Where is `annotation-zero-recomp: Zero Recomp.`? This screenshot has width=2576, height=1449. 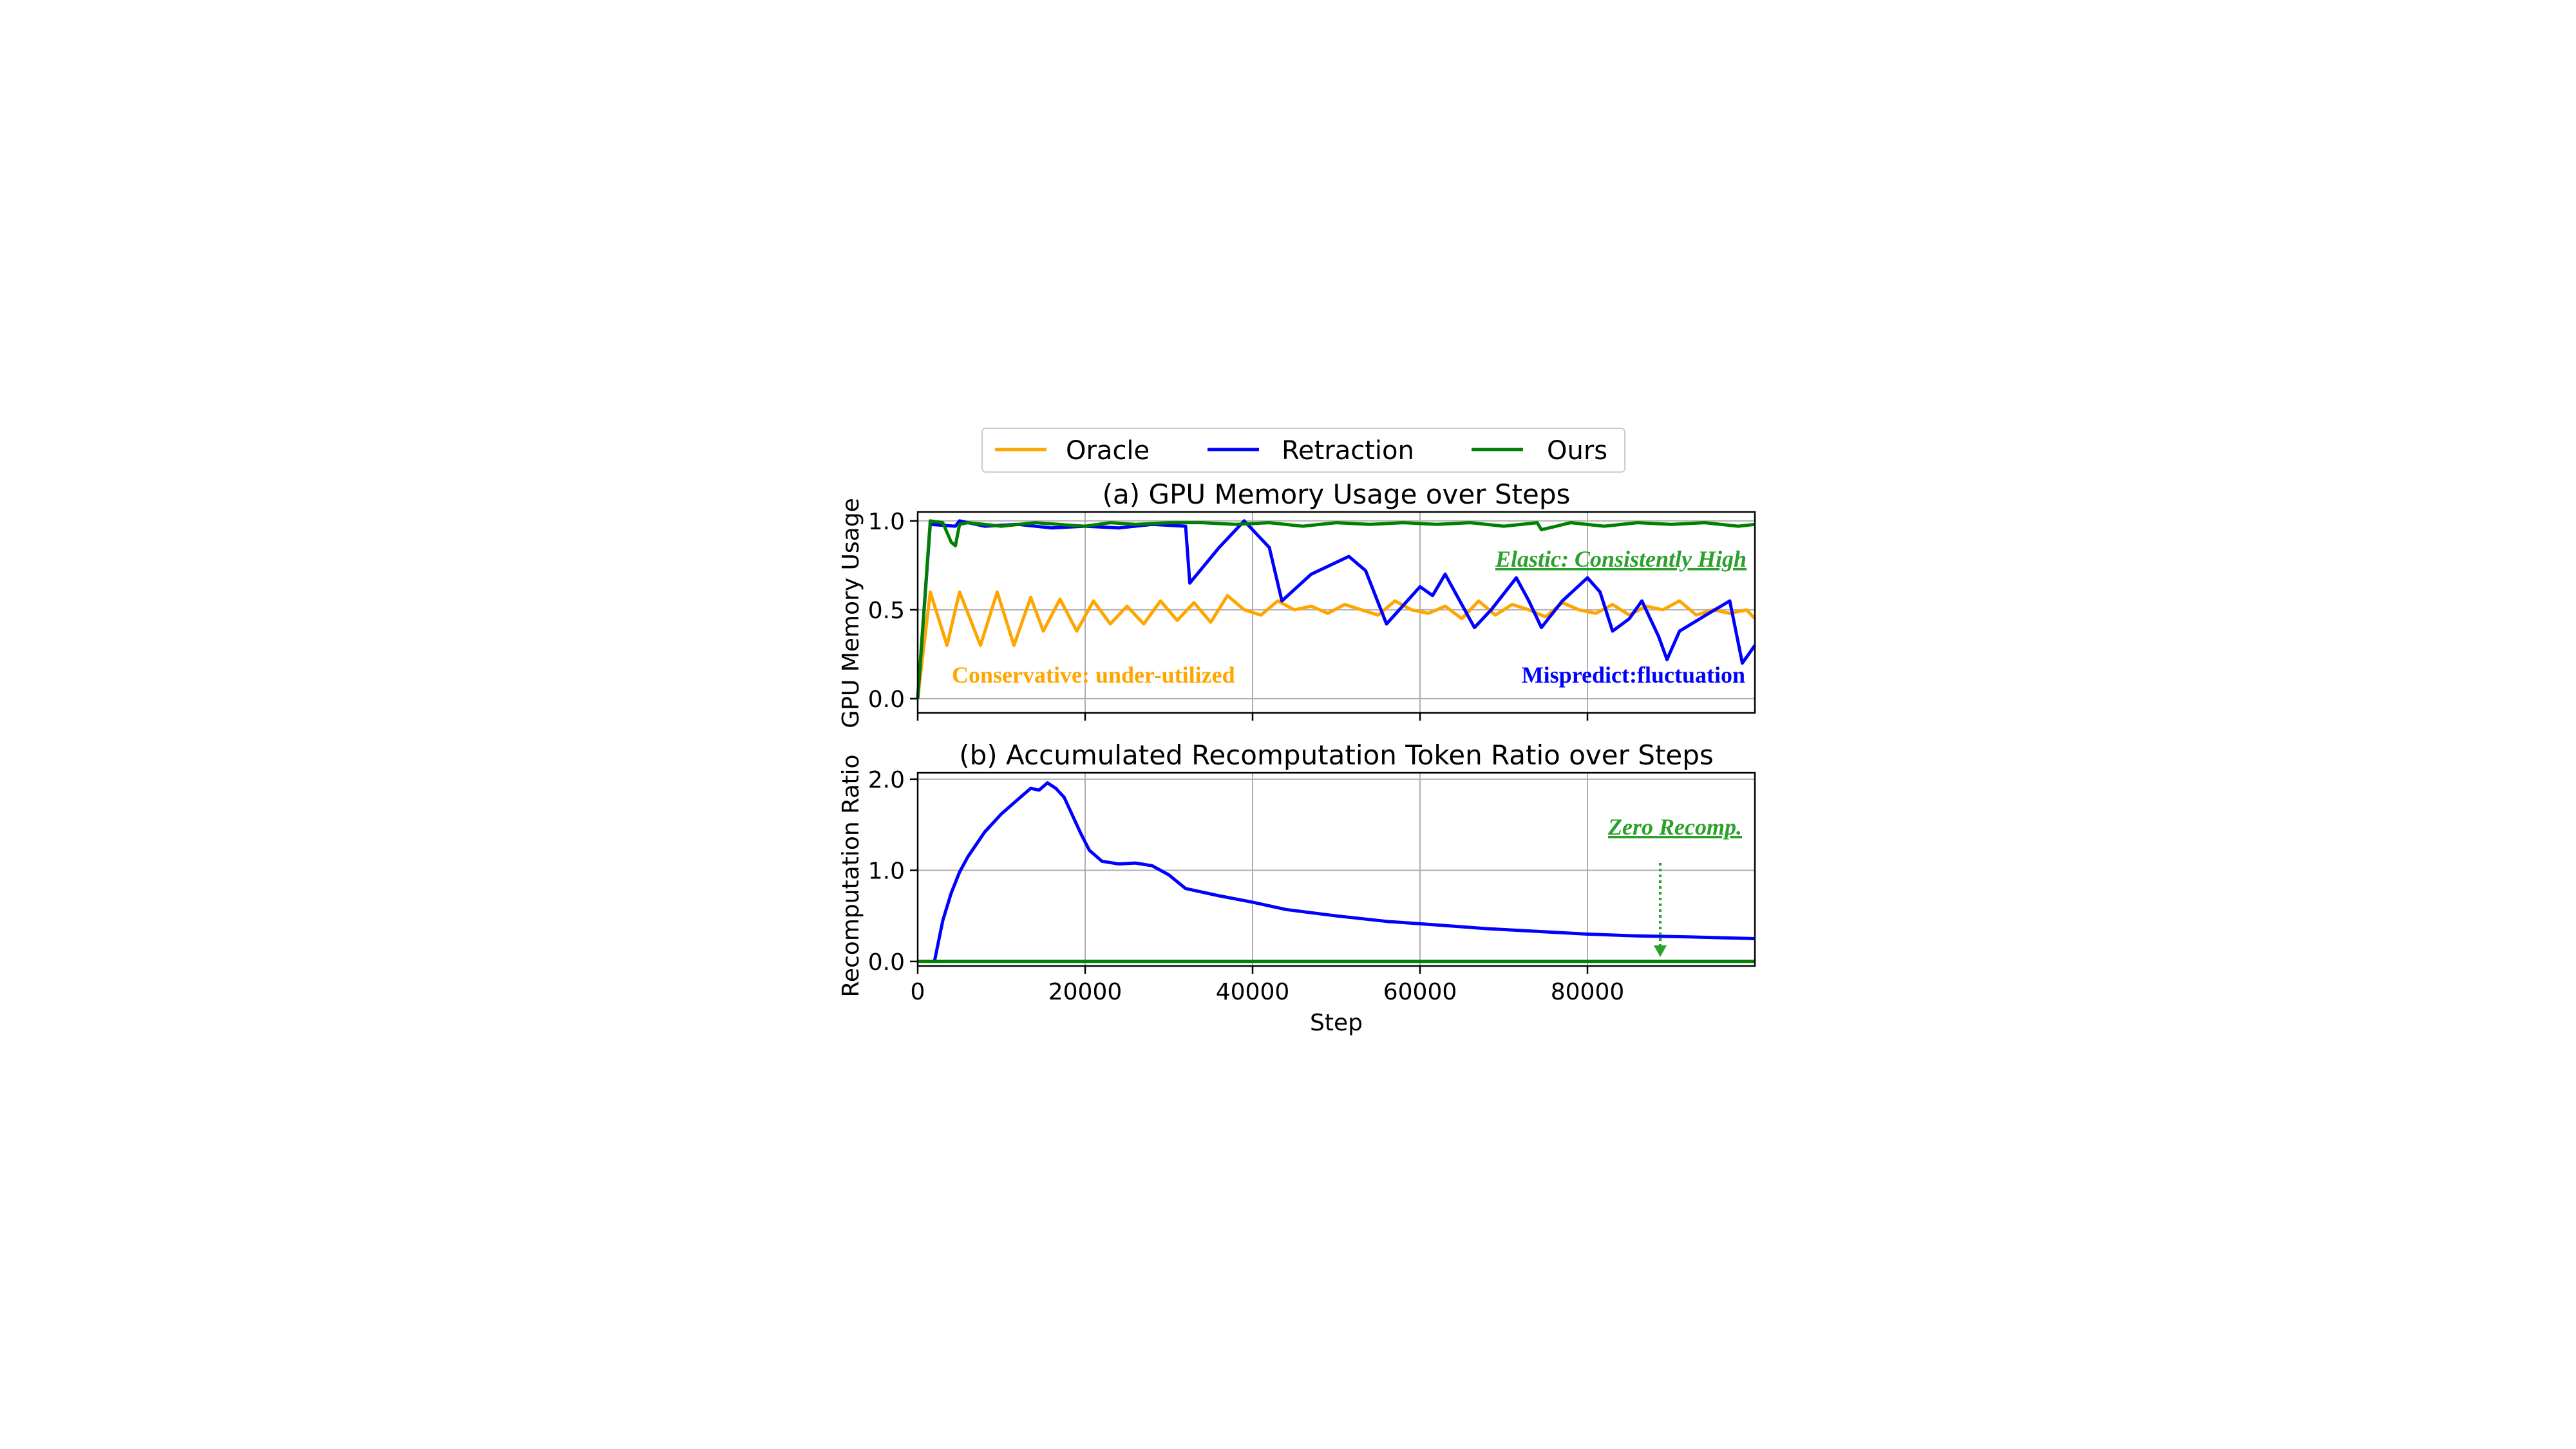 annotation-zero-recomp: Zero Recomp. is located at coordinates (1675, 827).